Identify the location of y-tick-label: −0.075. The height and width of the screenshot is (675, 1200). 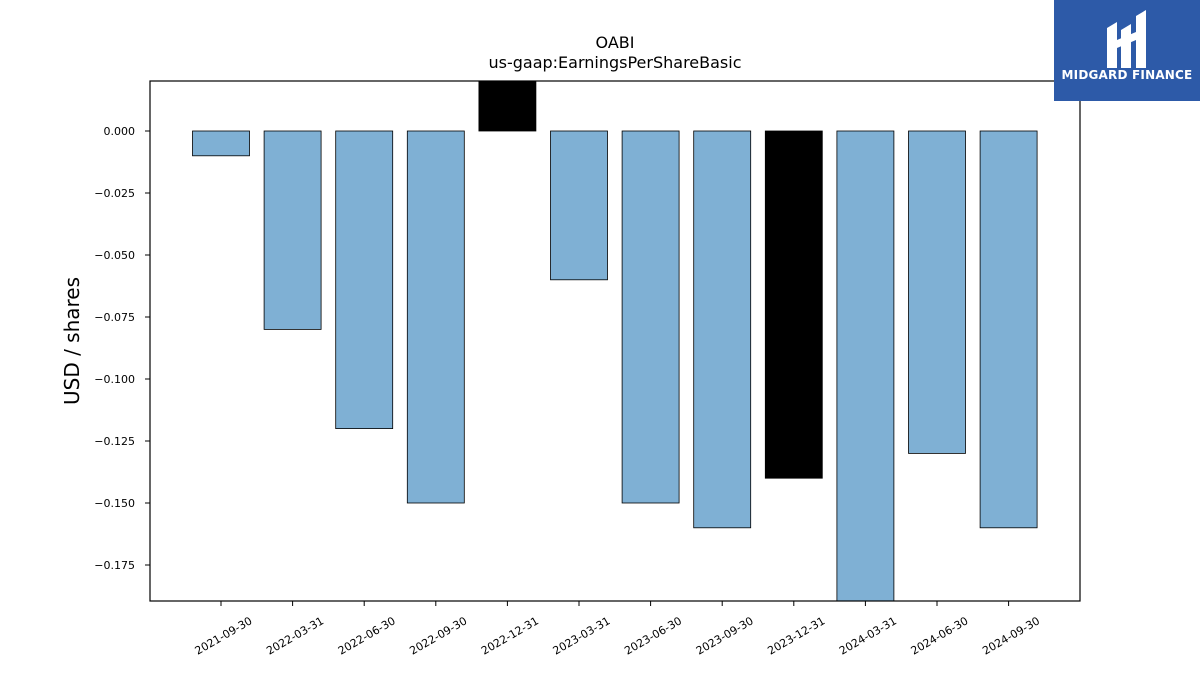
(114, 317).